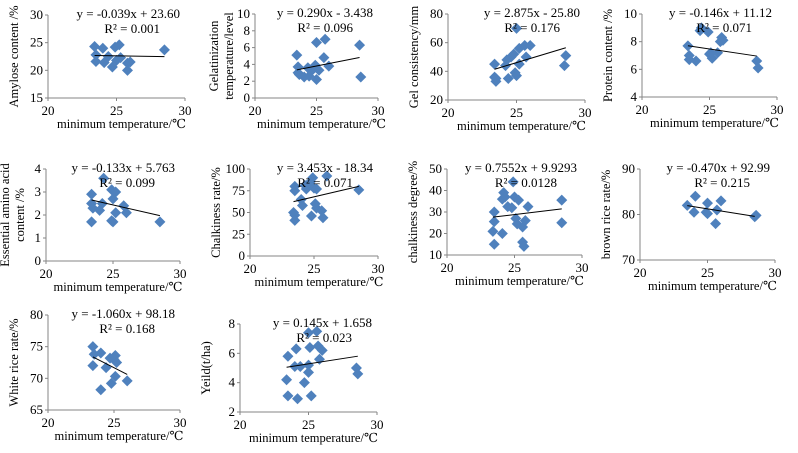  What do you see at coordinates (238, 190) in the screenshot?
I see `y-tick-label: 75` at bounding box center [238, 190].